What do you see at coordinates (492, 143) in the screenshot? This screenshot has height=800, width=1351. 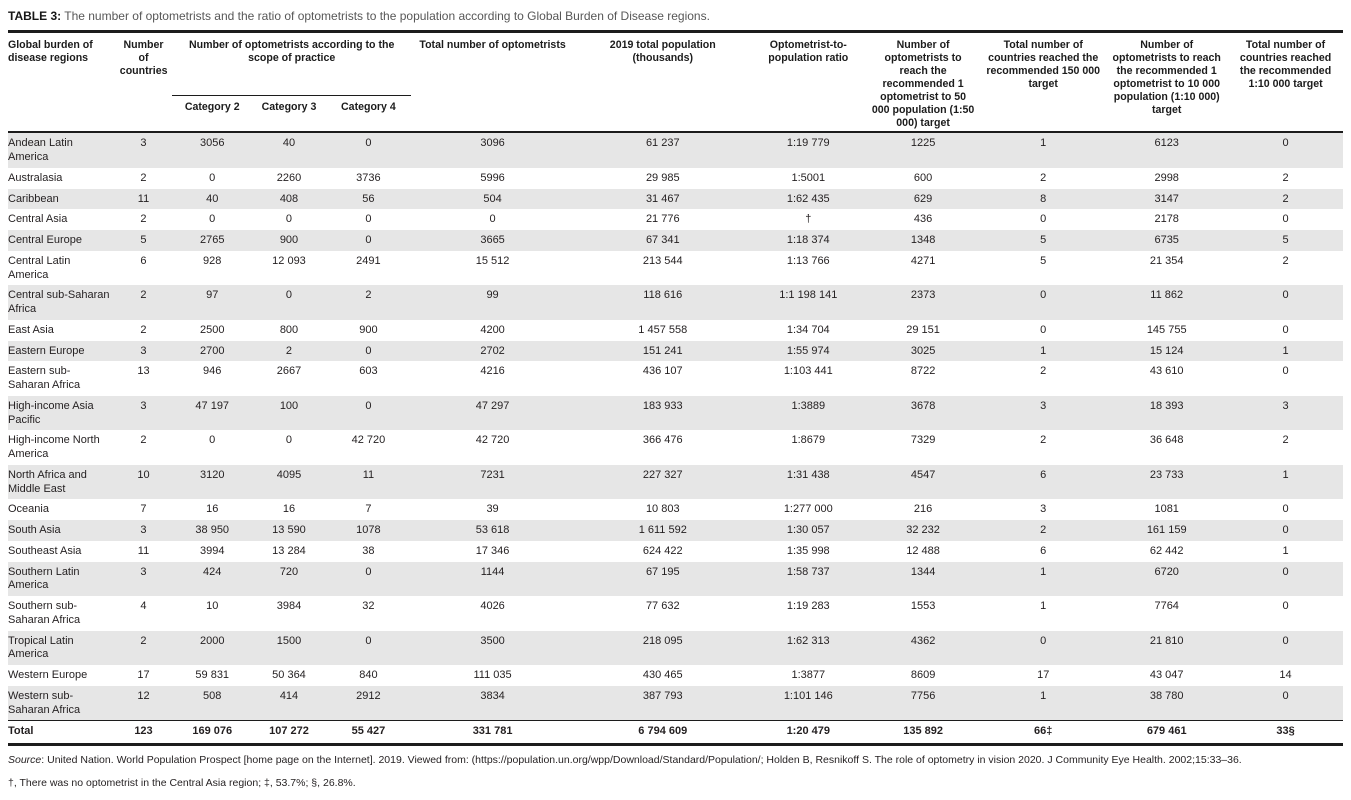 I see `value-cell: 3096` at bounding box center [492, 143].